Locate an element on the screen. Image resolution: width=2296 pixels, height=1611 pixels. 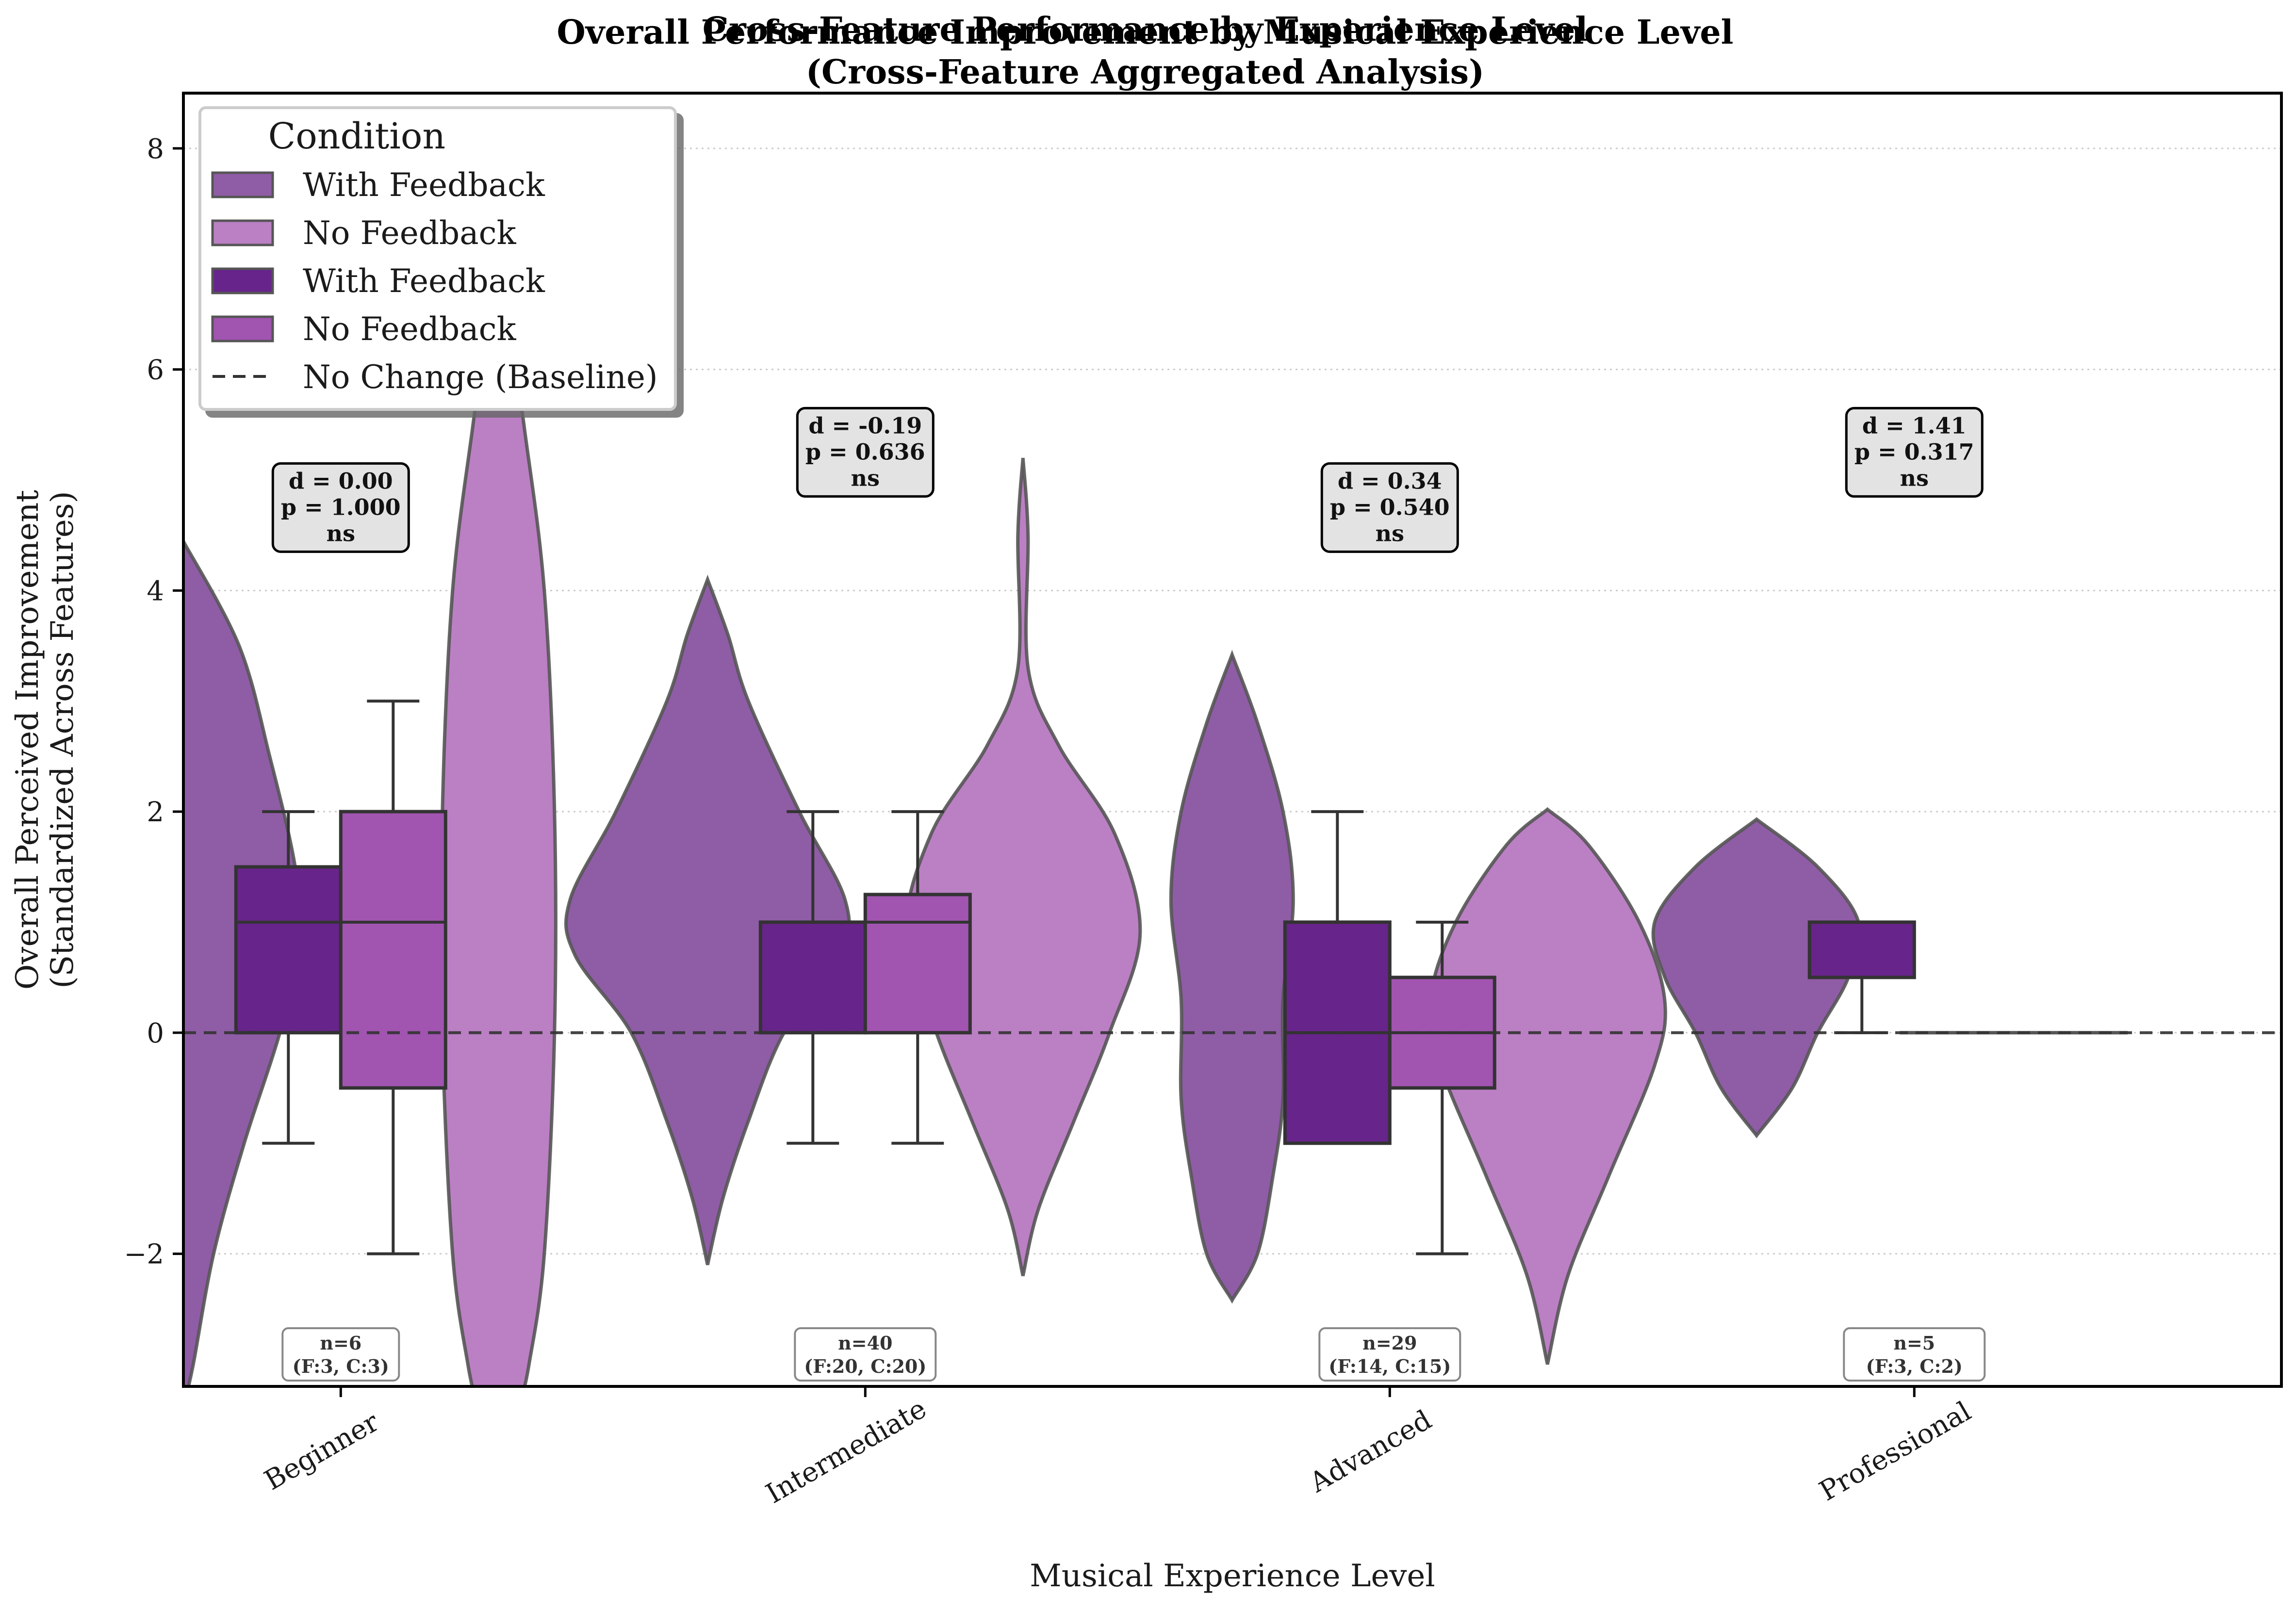
y-axis-label-line1: Overall Perceived Improvement is located at coordinates (28, 740).